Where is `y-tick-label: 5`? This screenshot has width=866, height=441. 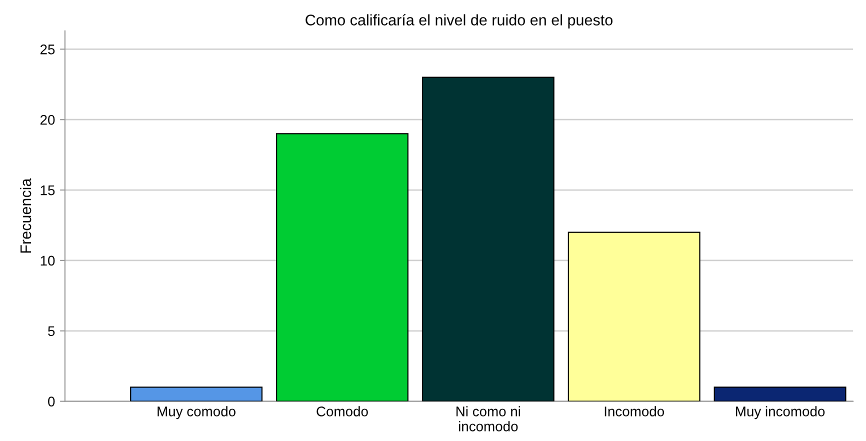 y-tick-label: 5 is located at coordinates (51, 331).